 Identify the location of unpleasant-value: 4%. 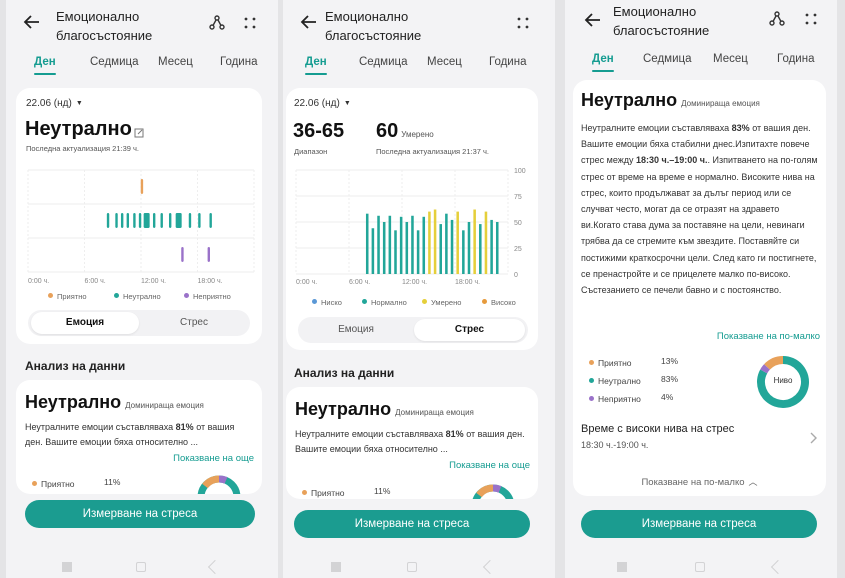
(667, 397).